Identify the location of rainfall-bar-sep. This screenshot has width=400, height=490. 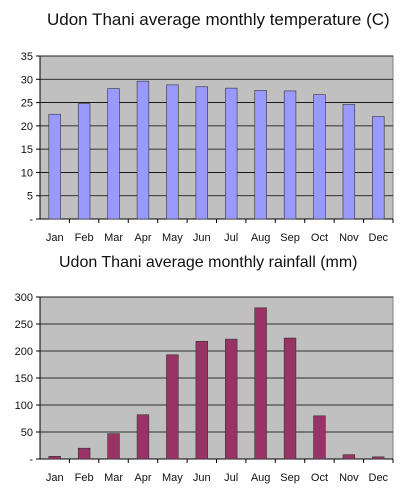
(290, 398).